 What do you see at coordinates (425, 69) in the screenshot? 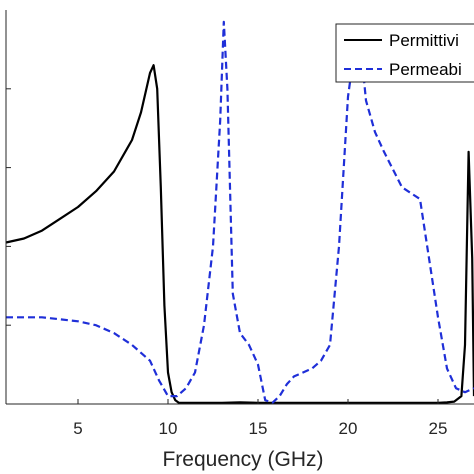
I see `legend-label-permeability: Permeabi` at bounding box center [425, 69].